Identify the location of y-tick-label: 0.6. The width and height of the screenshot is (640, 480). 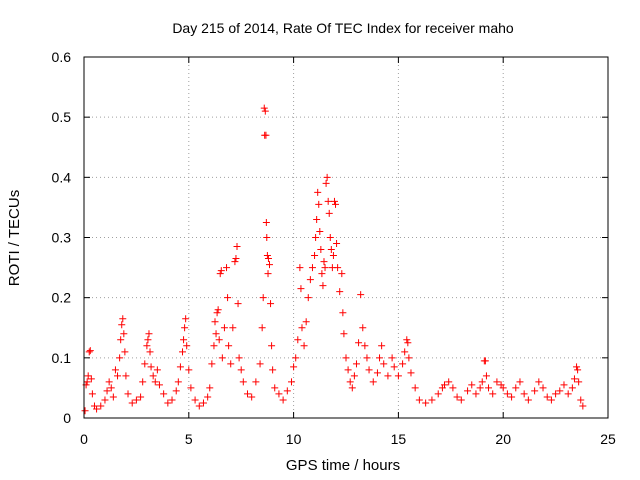
(62, 57).